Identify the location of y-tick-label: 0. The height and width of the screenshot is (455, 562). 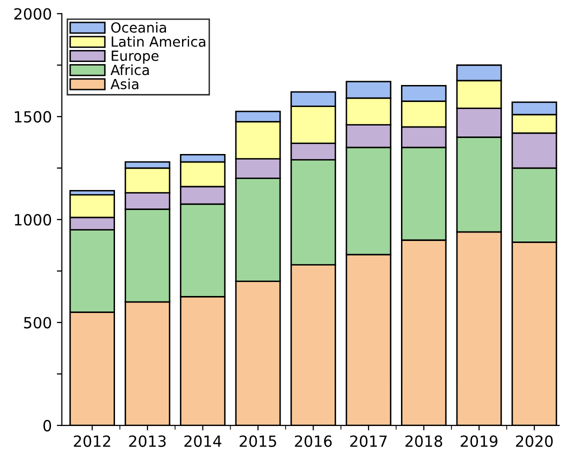
(47, 426).